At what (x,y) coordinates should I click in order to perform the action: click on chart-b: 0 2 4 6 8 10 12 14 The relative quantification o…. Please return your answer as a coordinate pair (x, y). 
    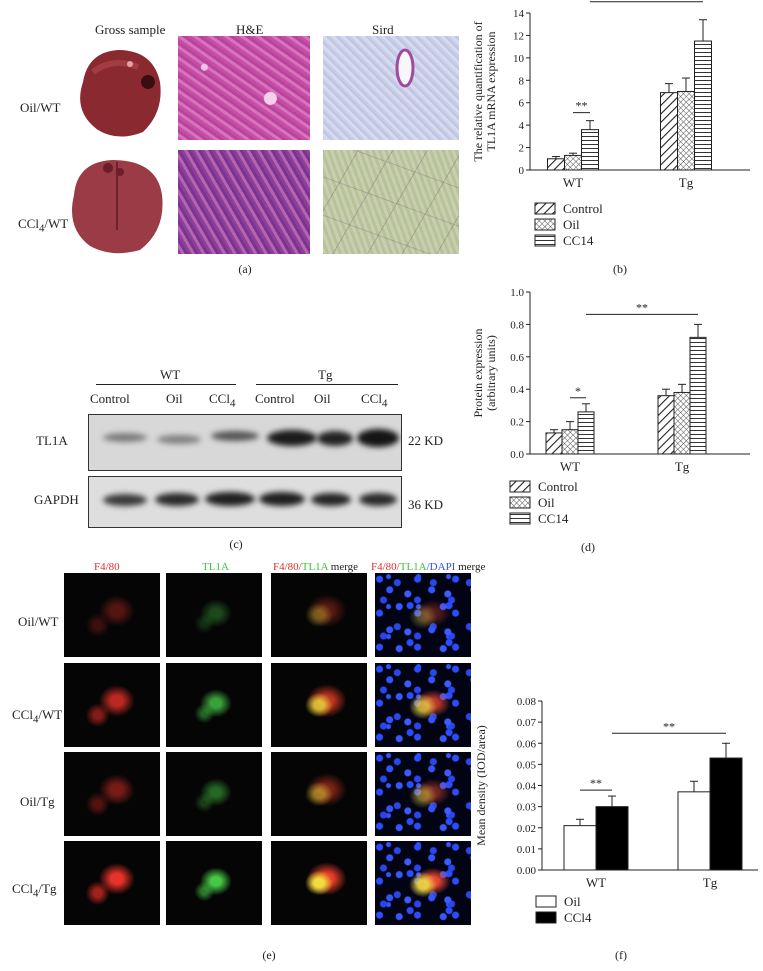
    Looking at the image, I should click on (610, 124).